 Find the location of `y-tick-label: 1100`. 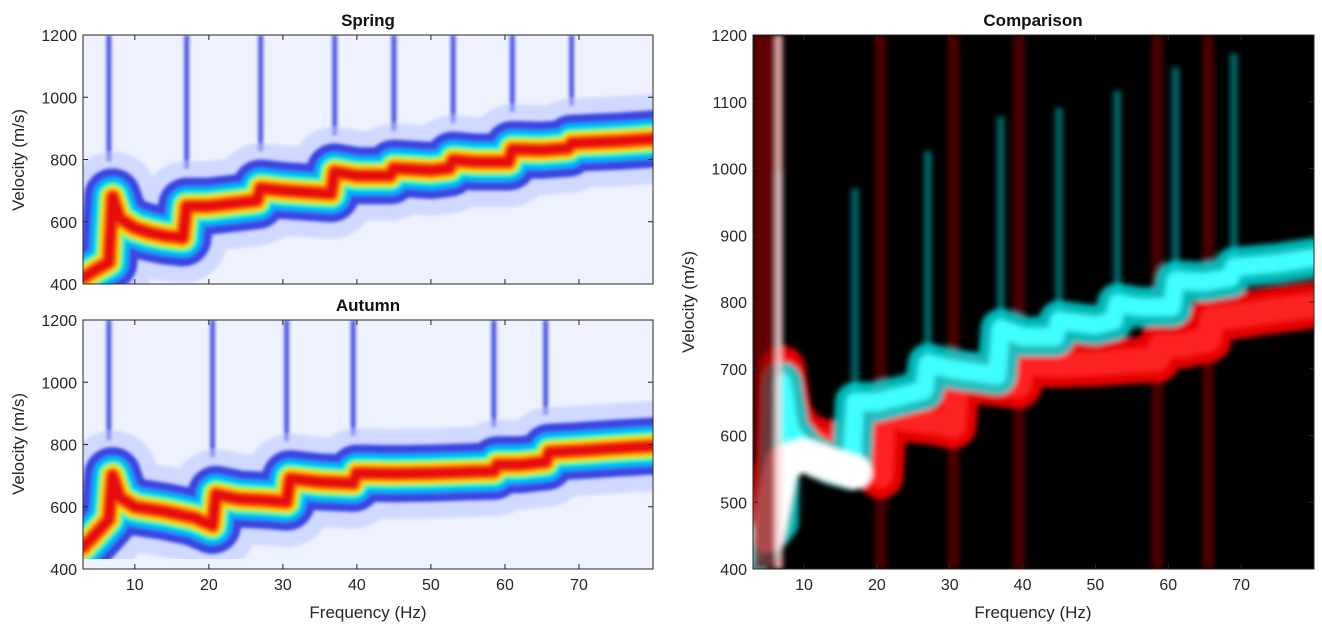

y-tick-label: 1100 is located at coordinates (730, 103).